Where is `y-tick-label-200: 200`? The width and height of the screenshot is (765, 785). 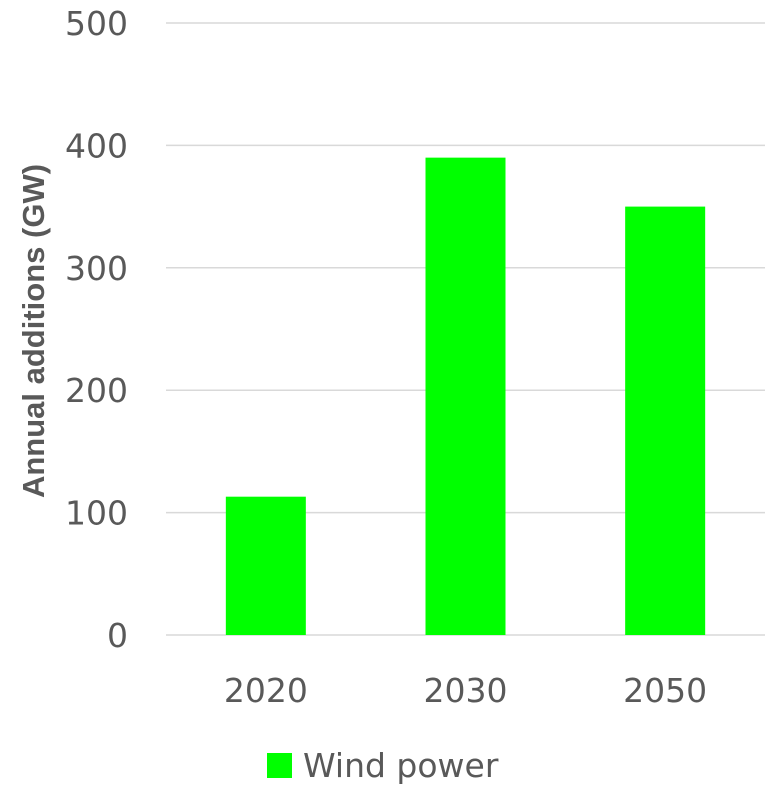
y-tick-label-200: 200 is located at coordinates (96, 390).